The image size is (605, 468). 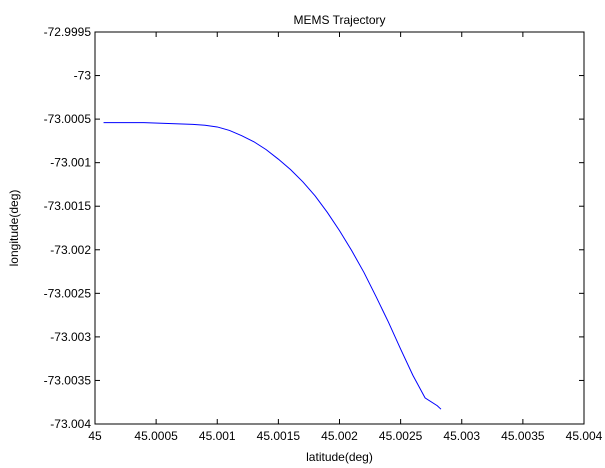 What do you see at coordinates (279, 436) in the screenshot?
I see `x-tick-label: 45.0015` at bounding box center [279, 436].